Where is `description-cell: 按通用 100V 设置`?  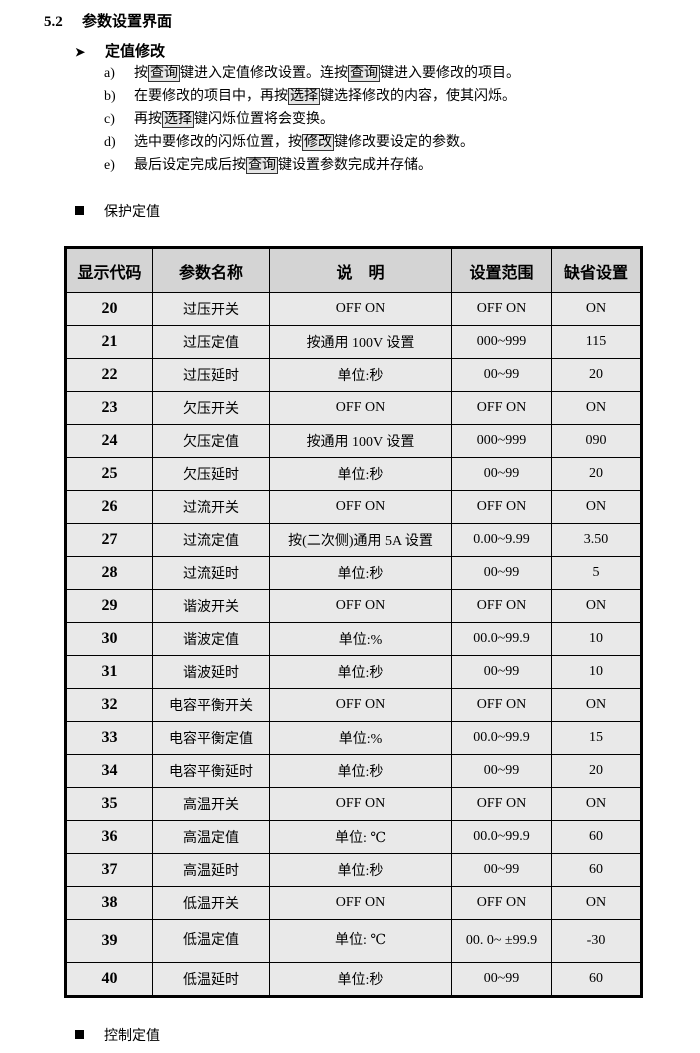
description-cell: 按通用 100V 设置 is located at coordinates (360, 441).